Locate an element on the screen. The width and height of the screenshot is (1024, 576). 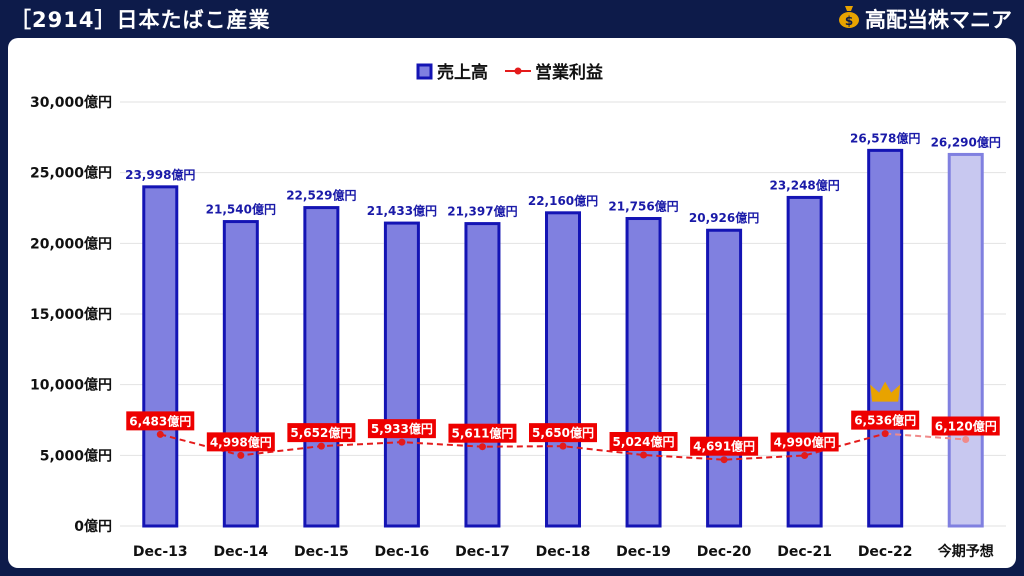
y-tick-label: 15,000億円 is located at coordinates (71, 314).